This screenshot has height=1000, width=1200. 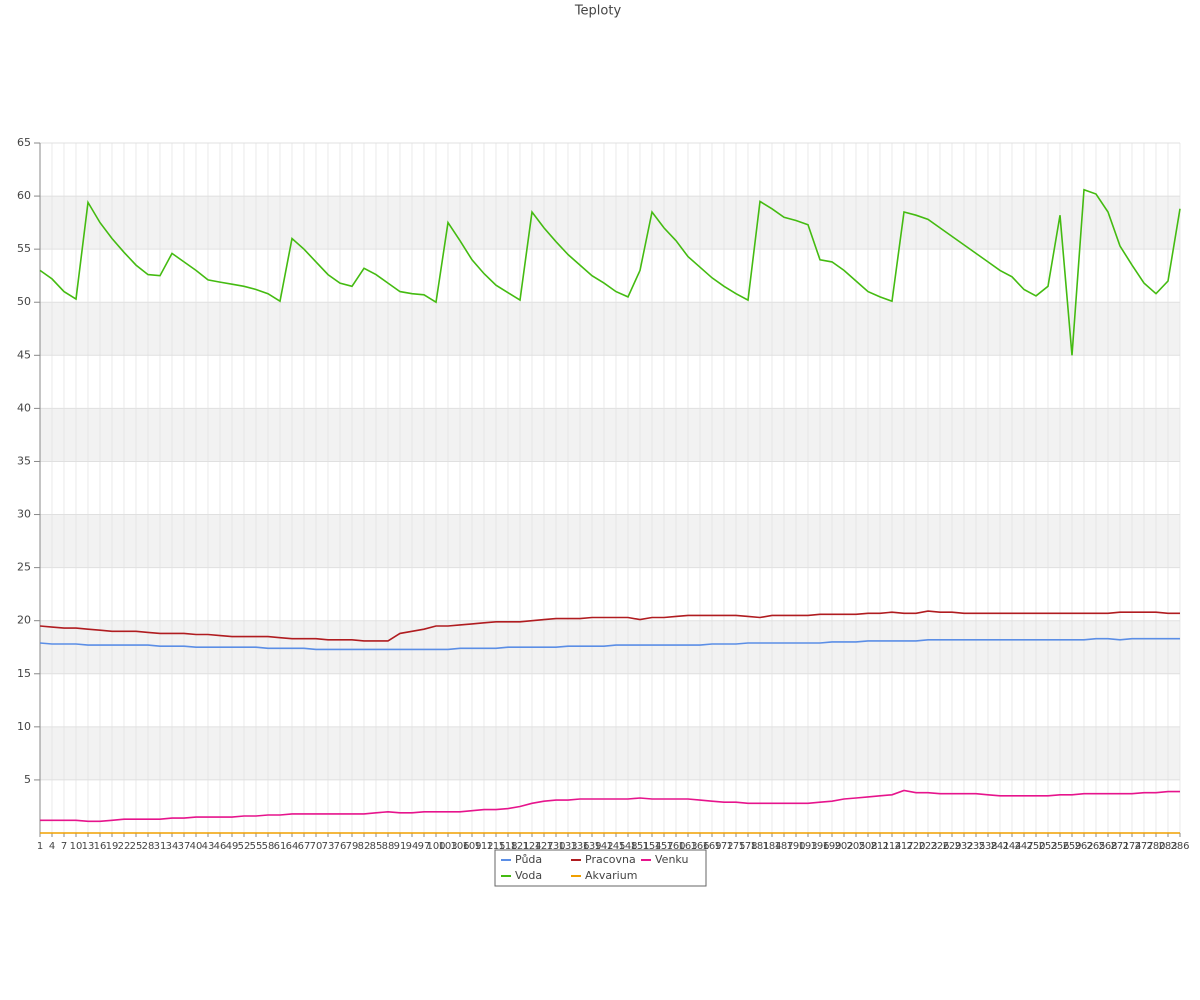 I want to click on x-tick-label: 196, so click(x=819, y=846).